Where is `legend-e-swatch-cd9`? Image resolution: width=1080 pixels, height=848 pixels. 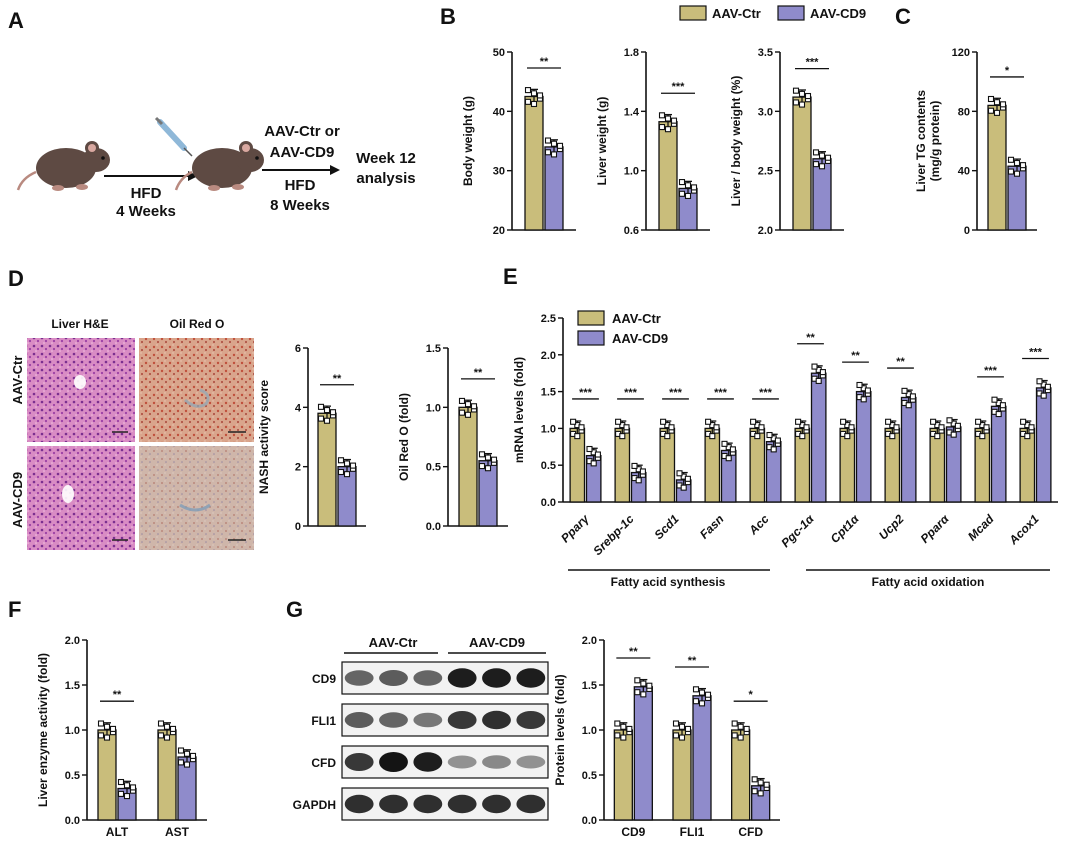 legend-e-swatch-cd9 is located at coordinates (591, 338).